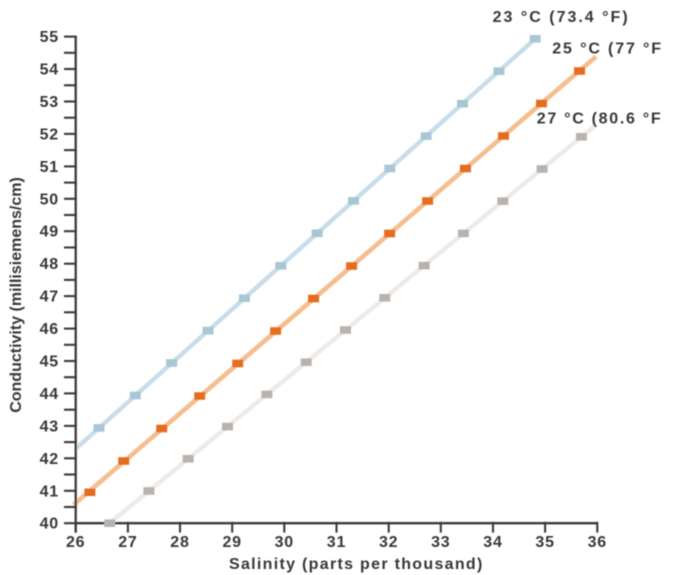 This screenshot has width=696, height=575. I want to click on svg-text: 55, so click(49, 37).